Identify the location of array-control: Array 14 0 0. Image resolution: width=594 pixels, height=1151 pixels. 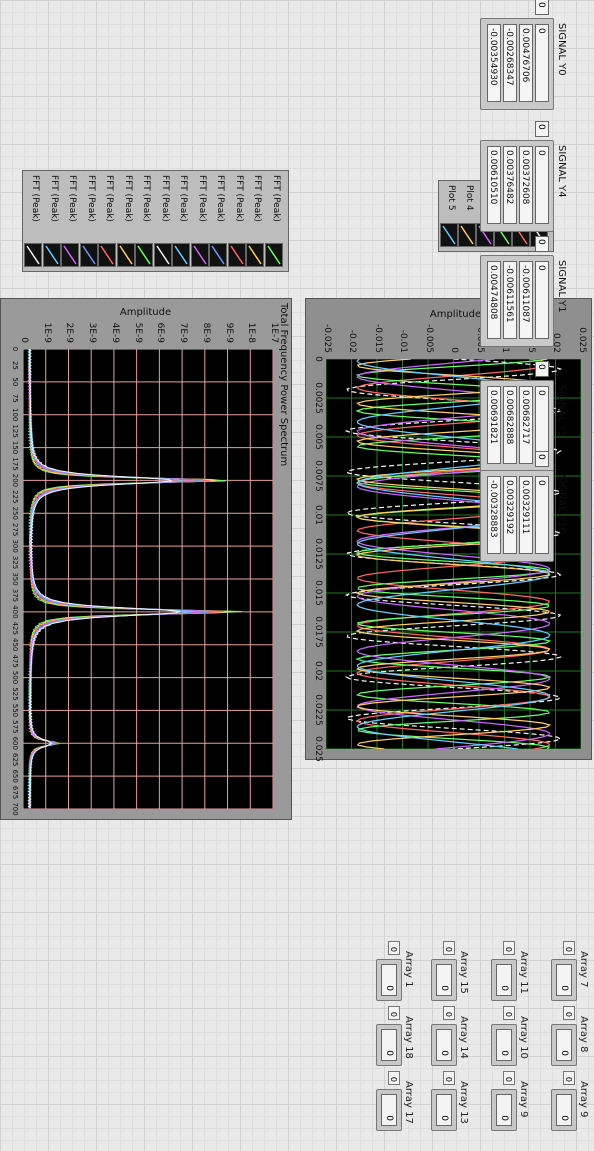
(444, 1041).